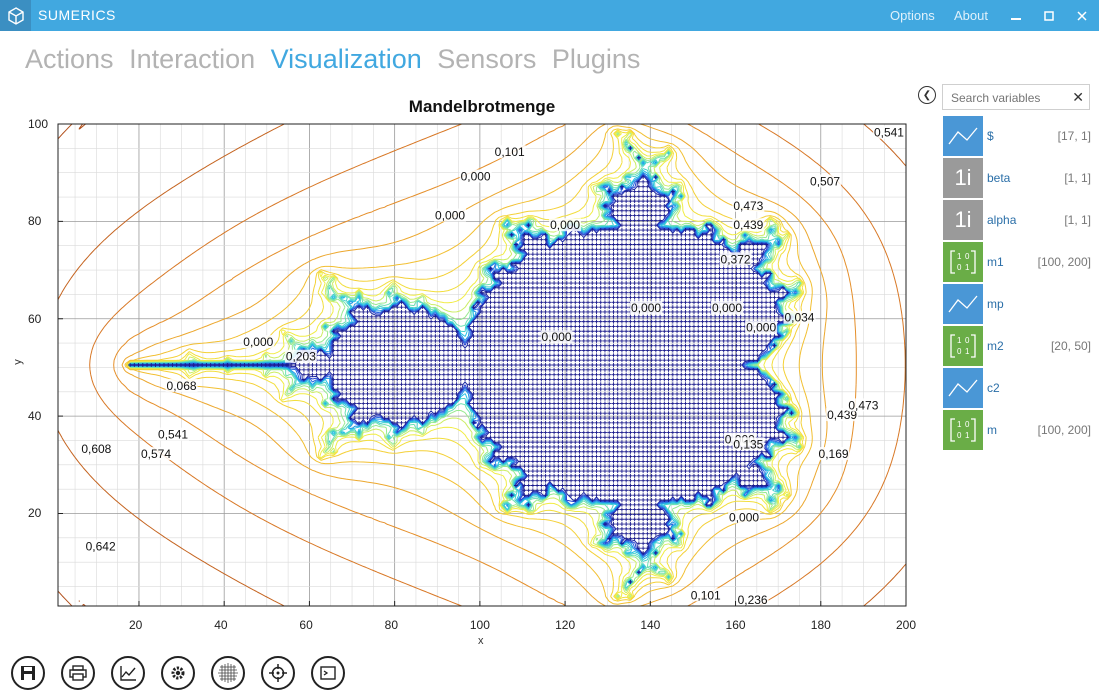 This screenshot has width=1099, height=700. What do you see at coordinates (1002, 220) in the screenshot?
I see `variable-name: alpha` at bounding box center [1002, 220].